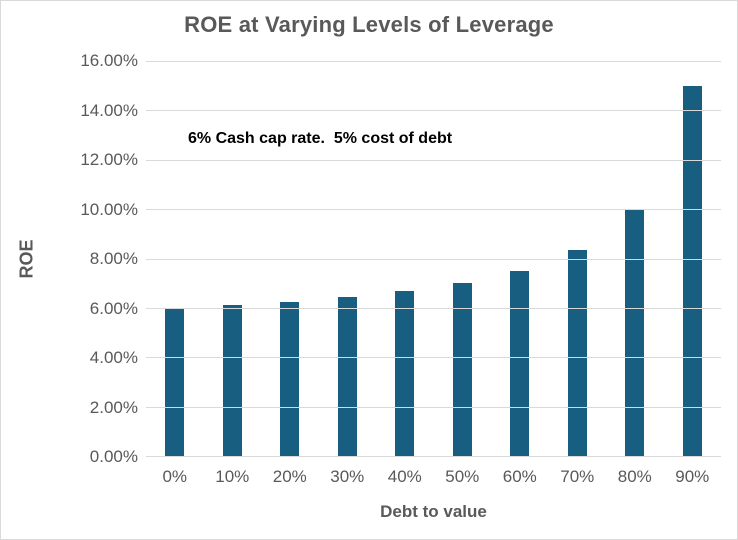 The height and width of the screenshot is (540, 738). Describe the element at coordinates (109, 110) in the screenshot. I see `y-tick-label: 14.00%` at that location.